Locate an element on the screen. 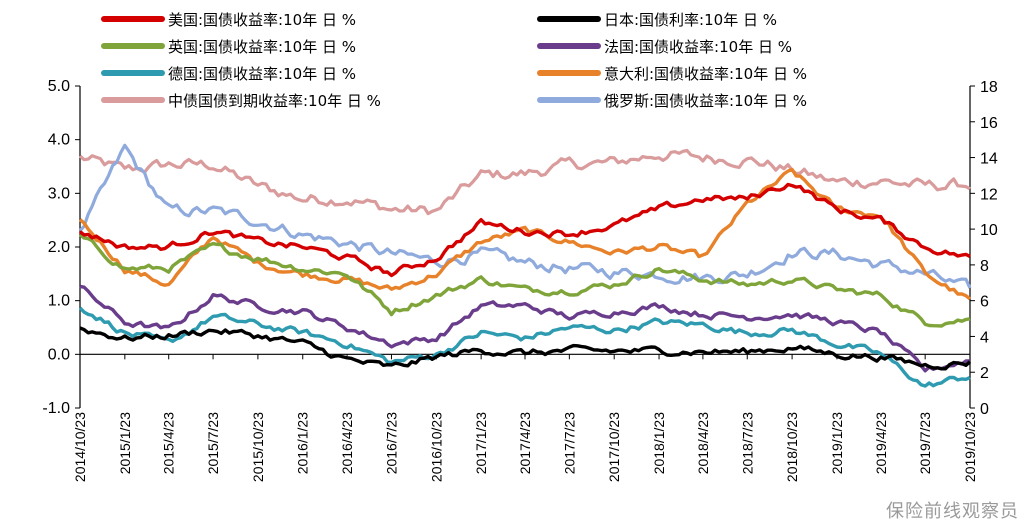 This screenshot has height=529, width=1033. x-tick-label: 2018/1/23 is located at coordinates (659, 443).